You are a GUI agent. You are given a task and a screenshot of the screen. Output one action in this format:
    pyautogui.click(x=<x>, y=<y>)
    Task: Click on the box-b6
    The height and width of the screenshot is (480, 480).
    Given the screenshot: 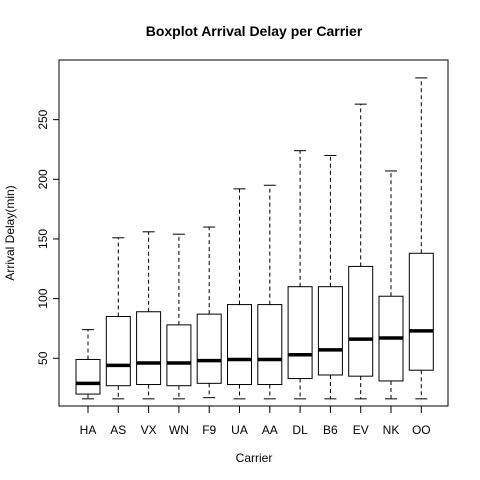 What is the action you would take?
    pyautogui.click(x=330, y=331)
    